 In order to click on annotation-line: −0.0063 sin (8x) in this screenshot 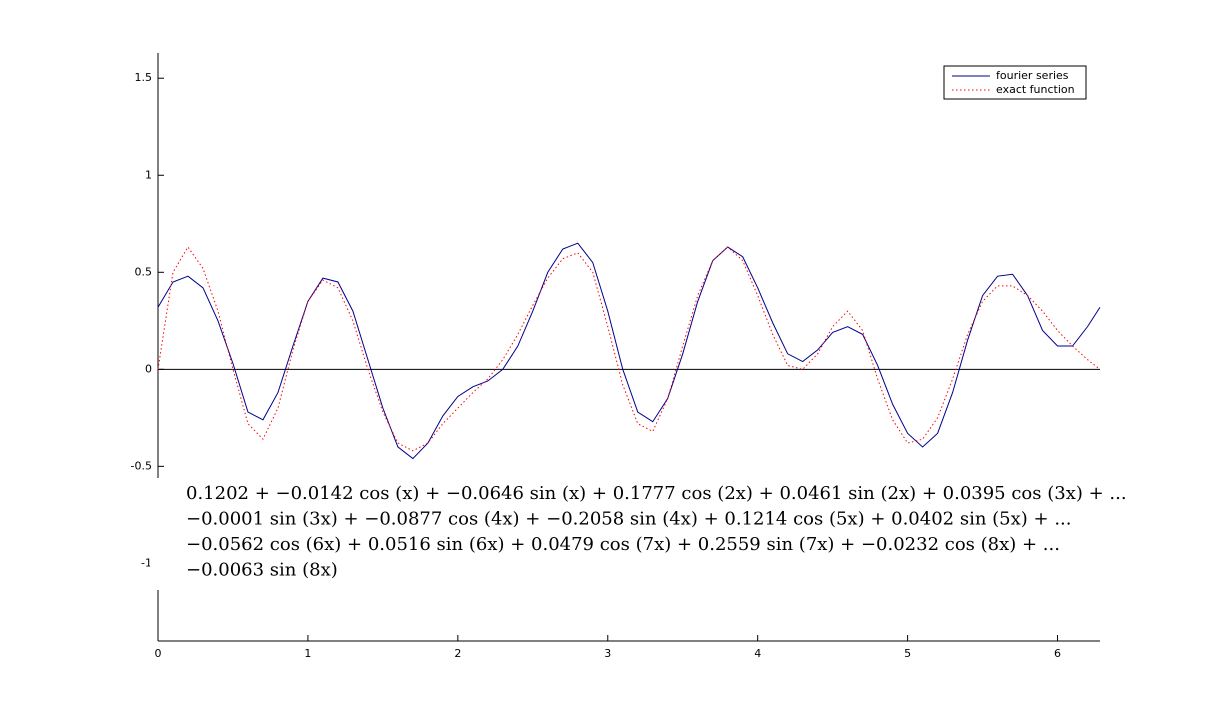, I will do `click(262, 570)`.